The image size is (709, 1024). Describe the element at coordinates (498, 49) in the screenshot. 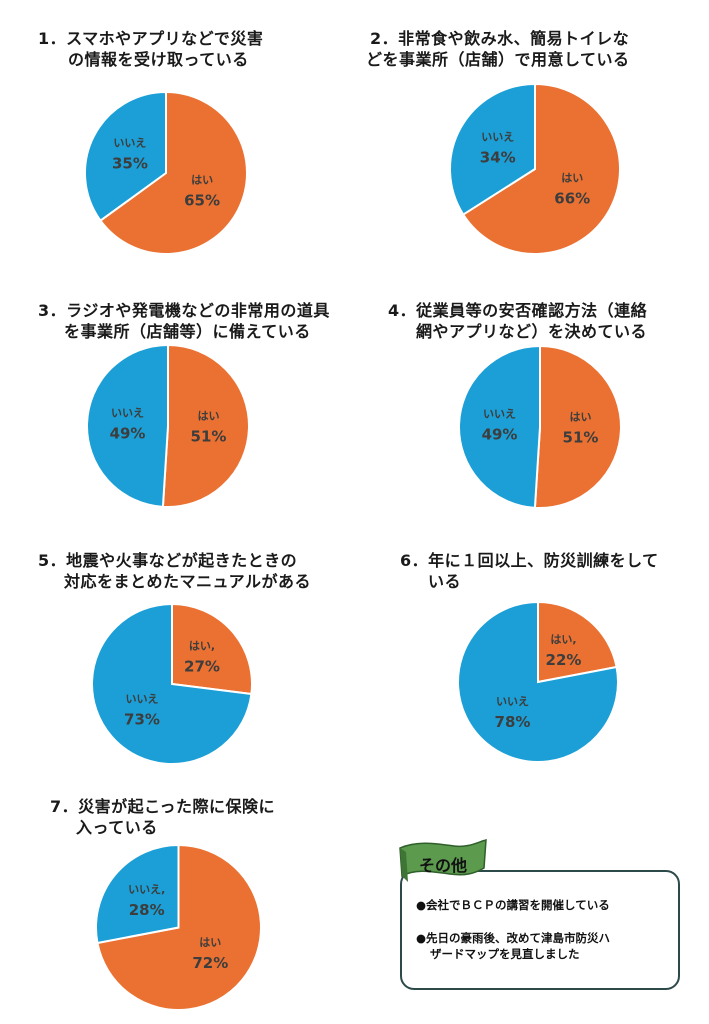

I see `chart-2-title: 2．非常食や飲み水、簡易トイレな どを事業所（店舗）で用意している` at that location.